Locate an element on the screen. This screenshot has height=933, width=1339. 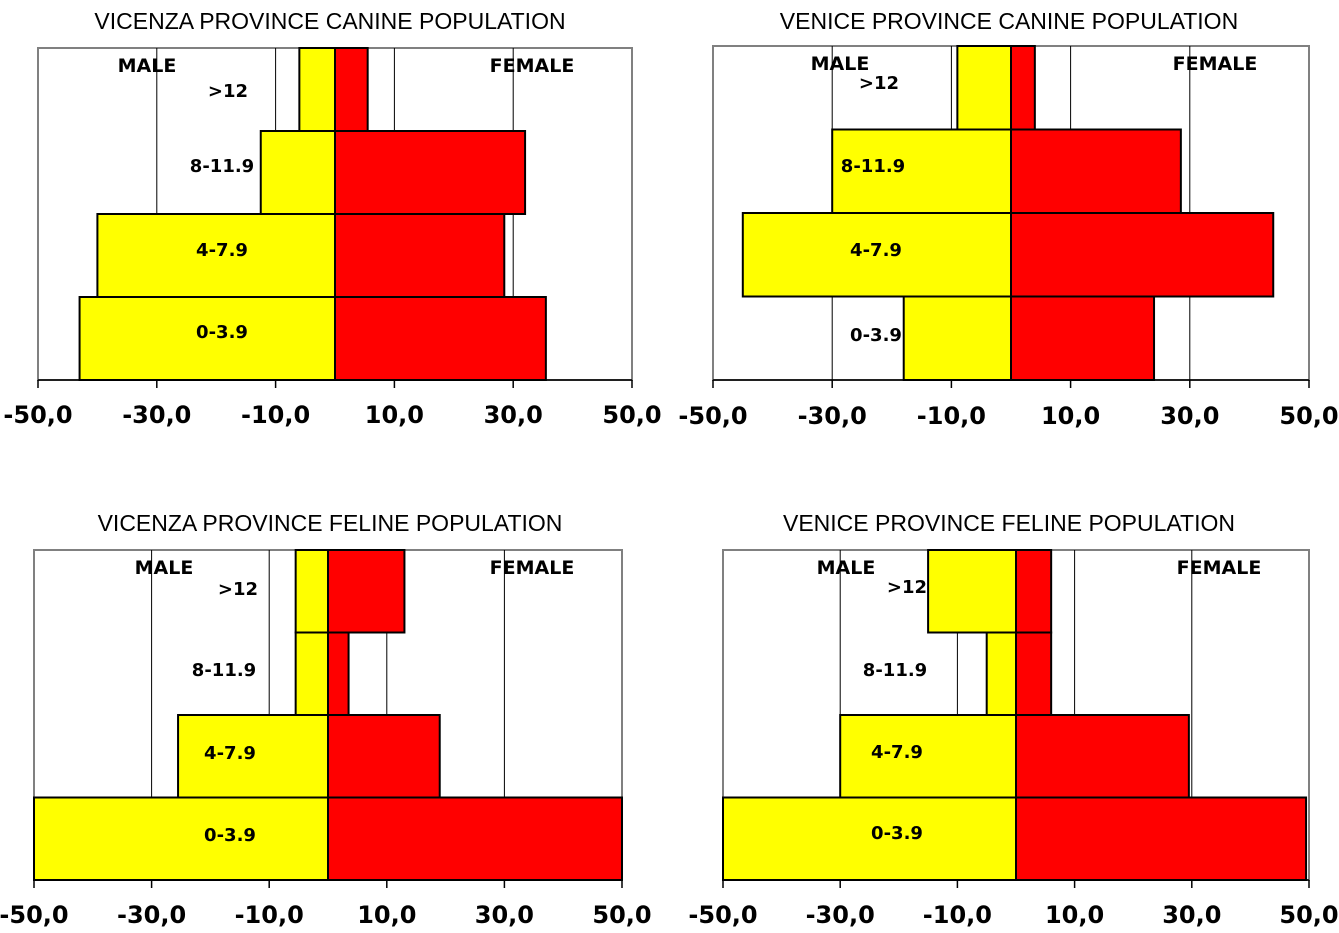
chart-title: VICENZA PROVINCE FELINE POPULATION is located at coordinates (330, 523).